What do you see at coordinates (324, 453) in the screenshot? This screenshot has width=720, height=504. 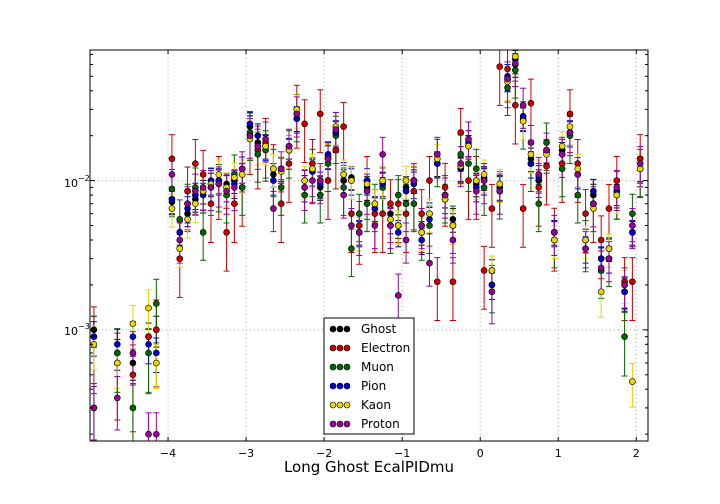 I see `x-tick-label: −2` at bounding box center [324, 453].